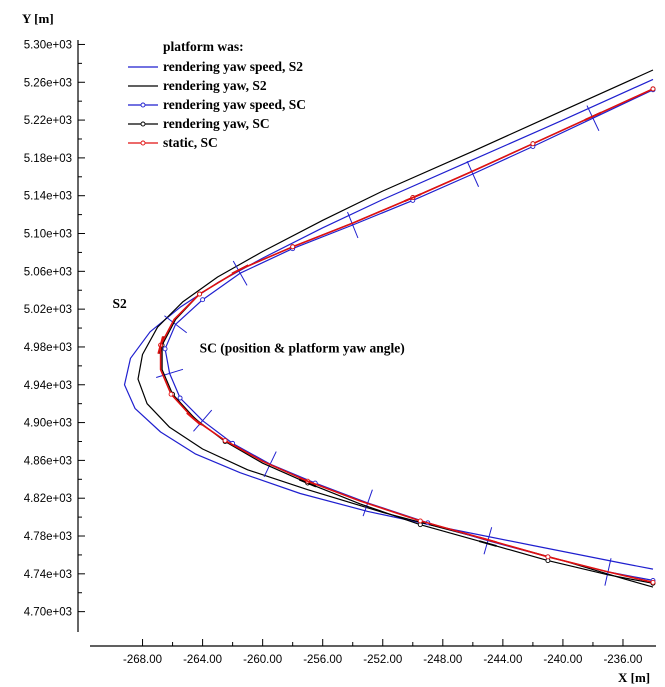 This screenshot has width=665, height=687. Describe the element at coordinates (48, 575) in the screenshot. I see `y-tick-label: 4.74e+03` at that location.